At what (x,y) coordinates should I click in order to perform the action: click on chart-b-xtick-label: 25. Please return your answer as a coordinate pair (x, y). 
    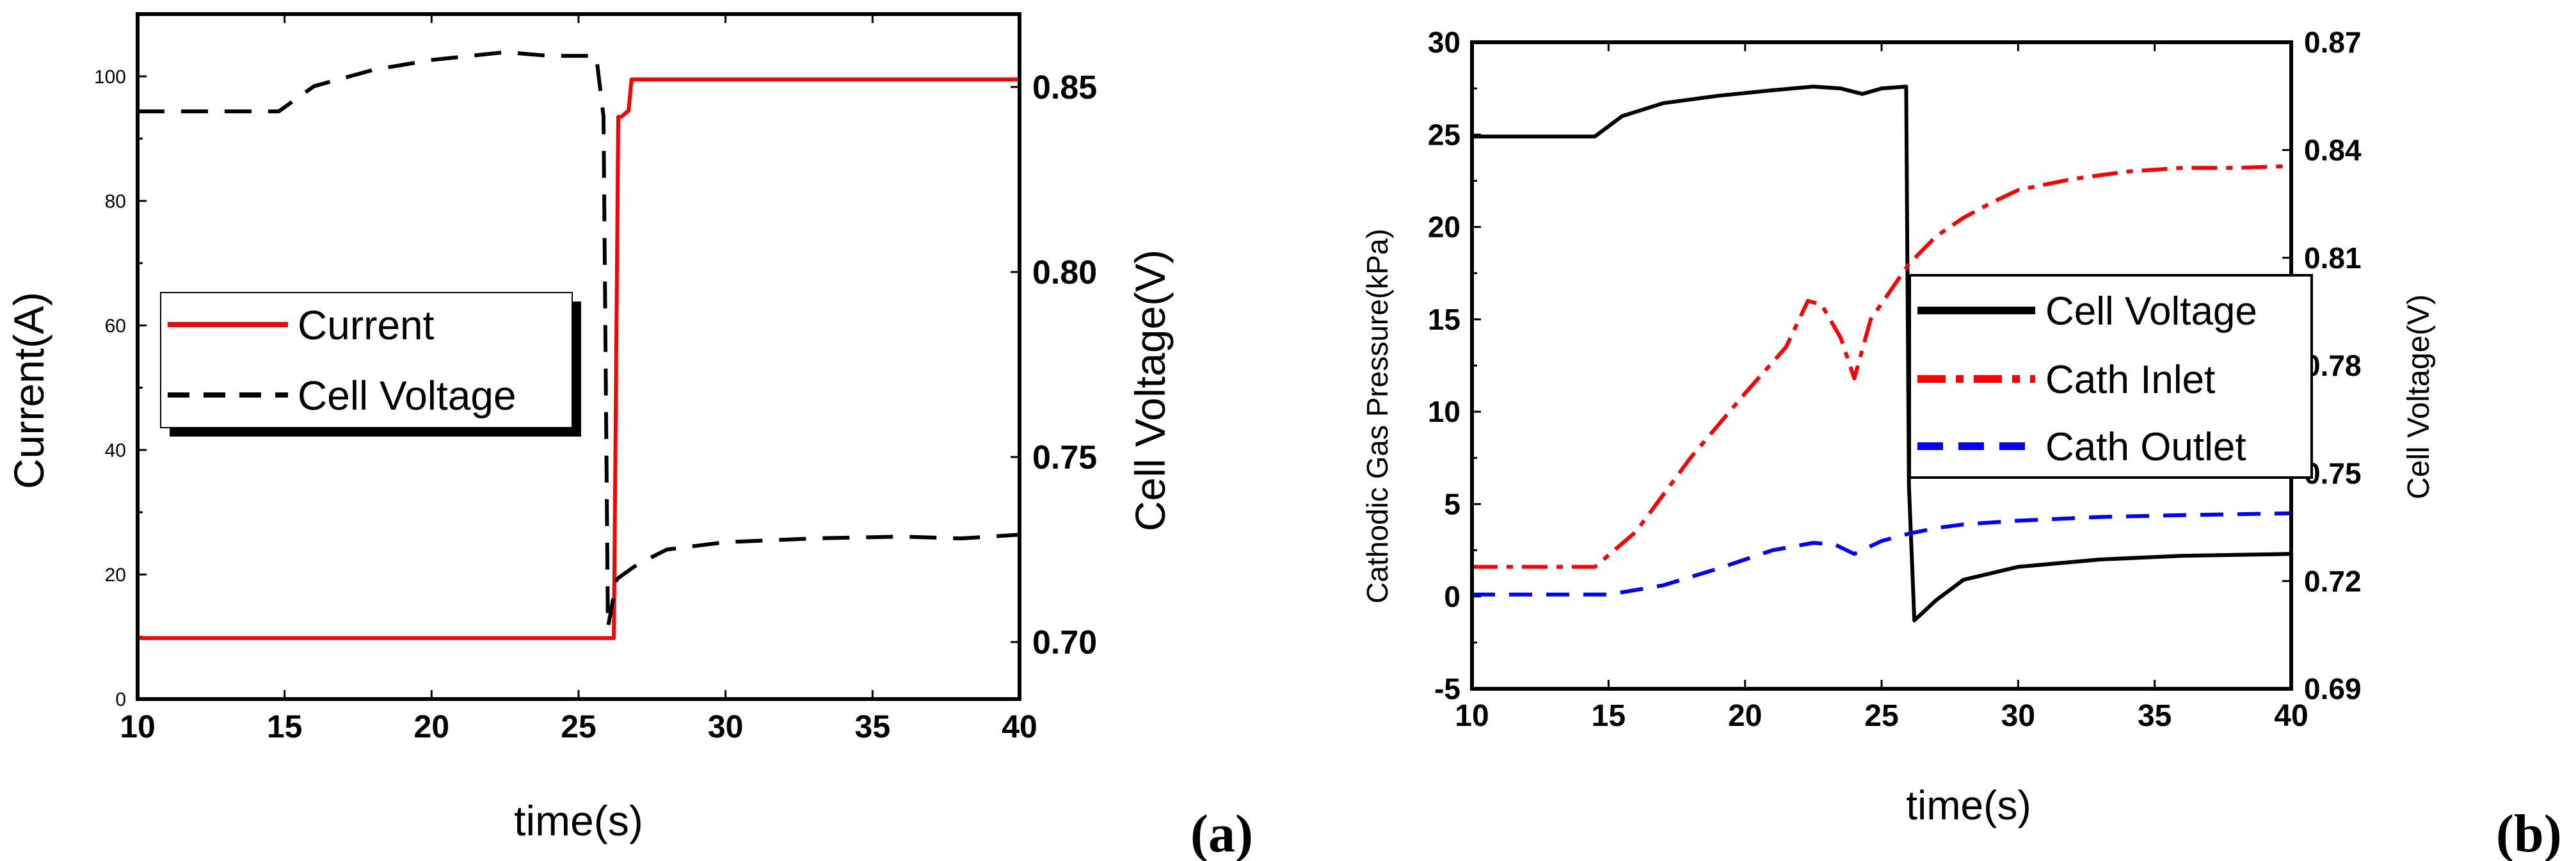
    Looking at the image, I should click on (1881, 716).